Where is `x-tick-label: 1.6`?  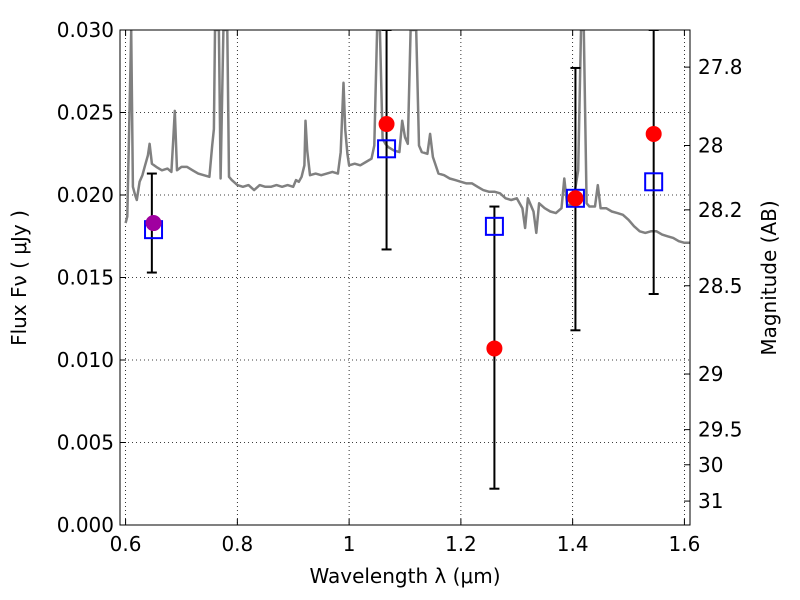
x-tick-label: 1.6 is located at coordinates (685, 544).